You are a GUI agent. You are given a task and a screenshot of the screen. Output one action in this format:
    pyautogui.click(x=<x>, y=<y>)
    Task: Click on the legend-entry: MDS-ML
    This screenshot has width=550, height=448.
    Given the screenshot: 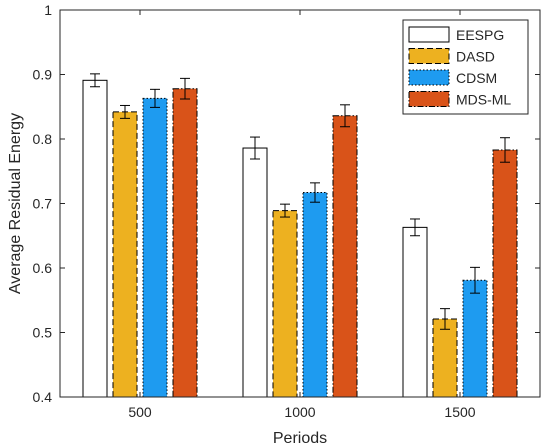 What is the action you would take?
    pyautogui.click(x=459, y=99)
    